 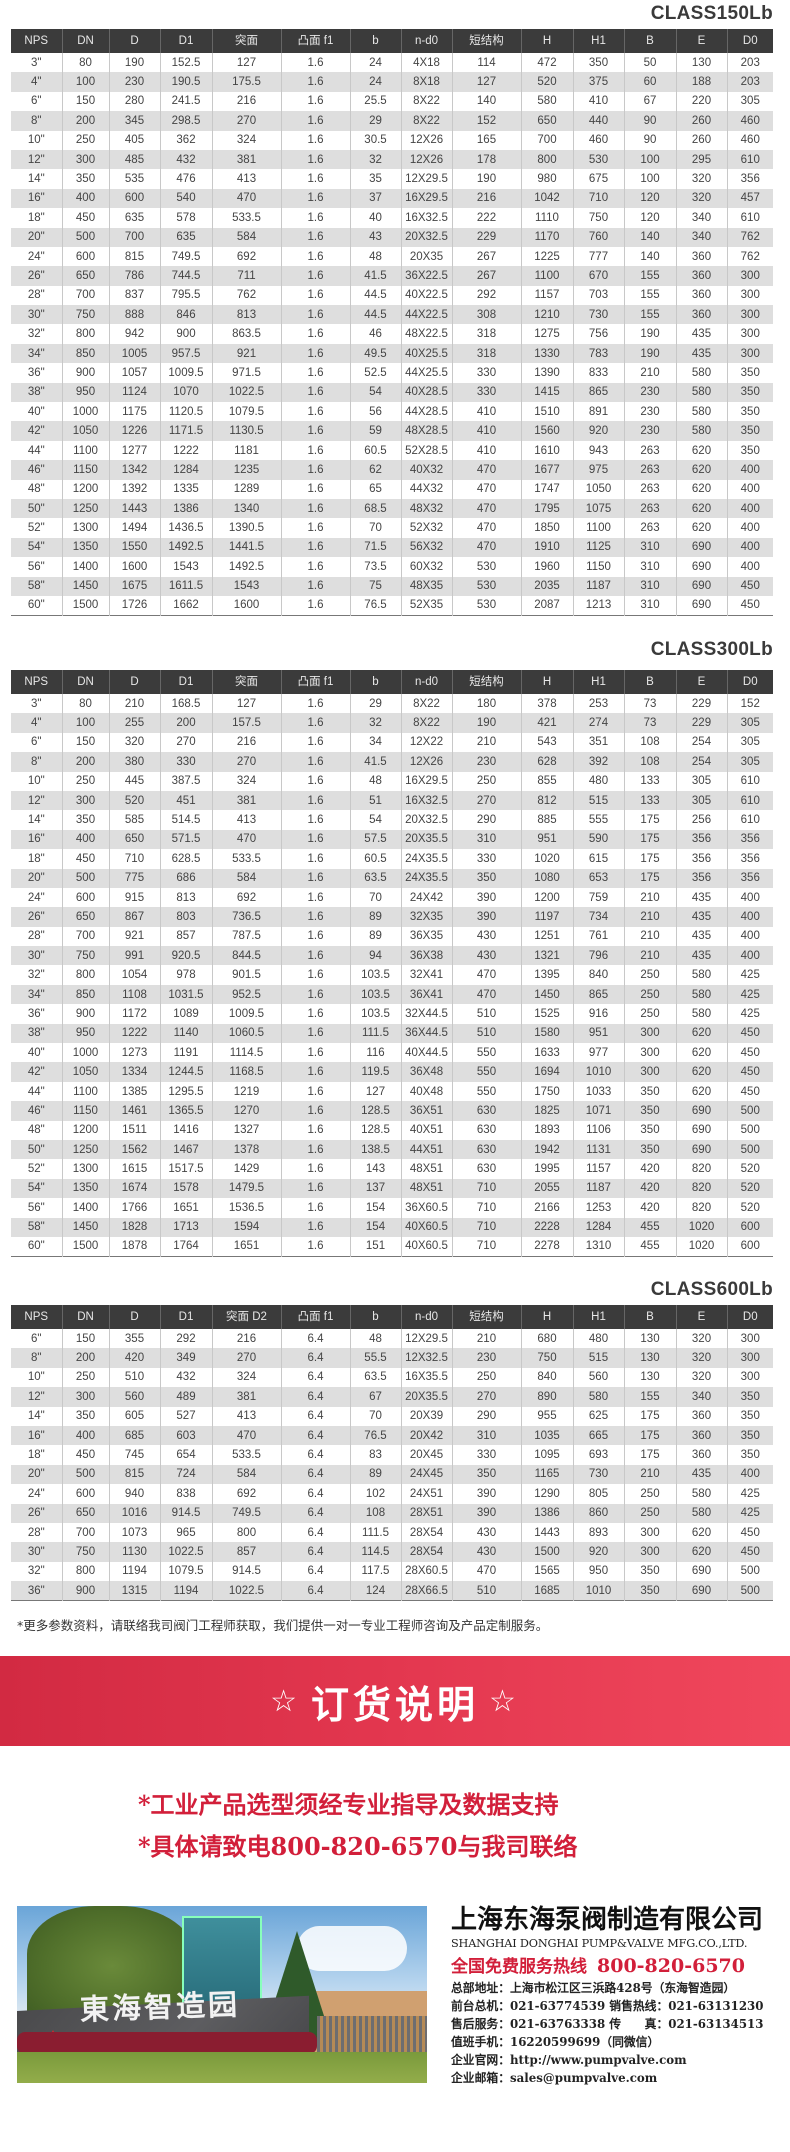 I want to click on table-cell: 1057, so click(x=134, y=373).